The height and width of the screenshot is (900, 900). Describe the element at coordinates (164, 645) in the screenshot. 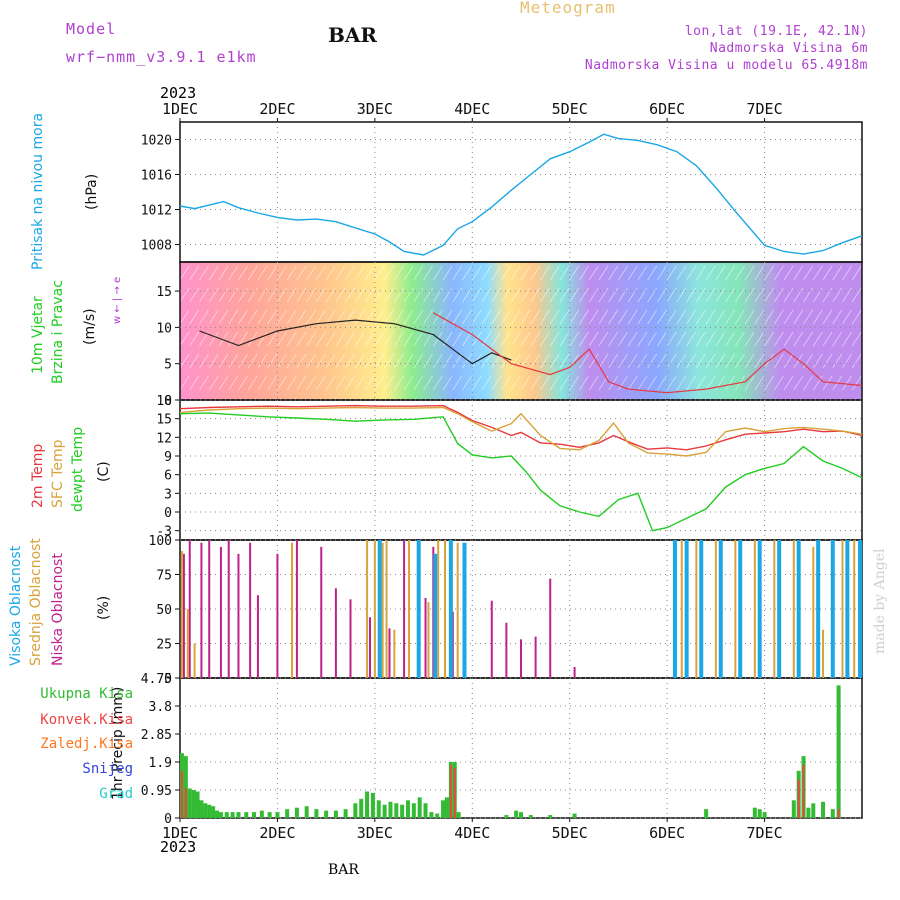

I see `ytick-label-cloud: 25` at that location.